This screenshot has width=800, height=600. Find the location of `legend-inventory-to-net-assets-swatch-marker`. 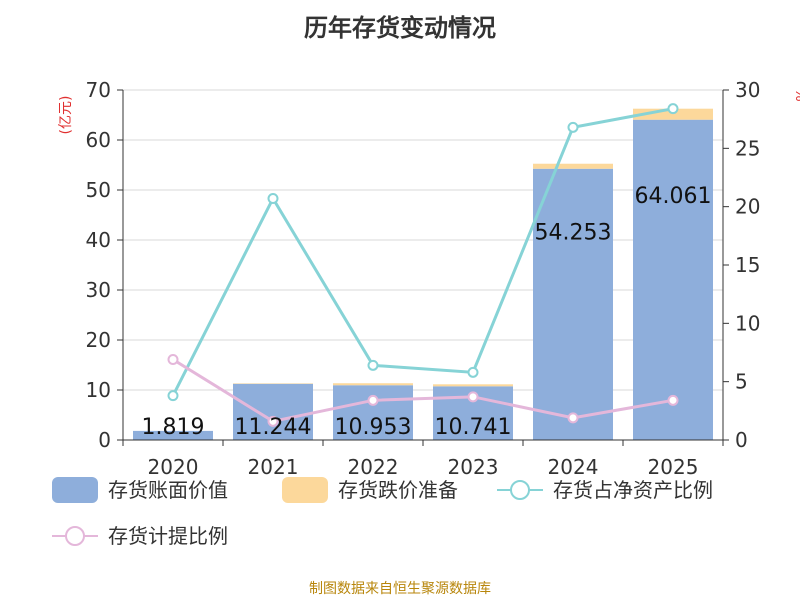

legend-inventory-to-net-assets-swatch-marker is located at coordinates (520, 490).